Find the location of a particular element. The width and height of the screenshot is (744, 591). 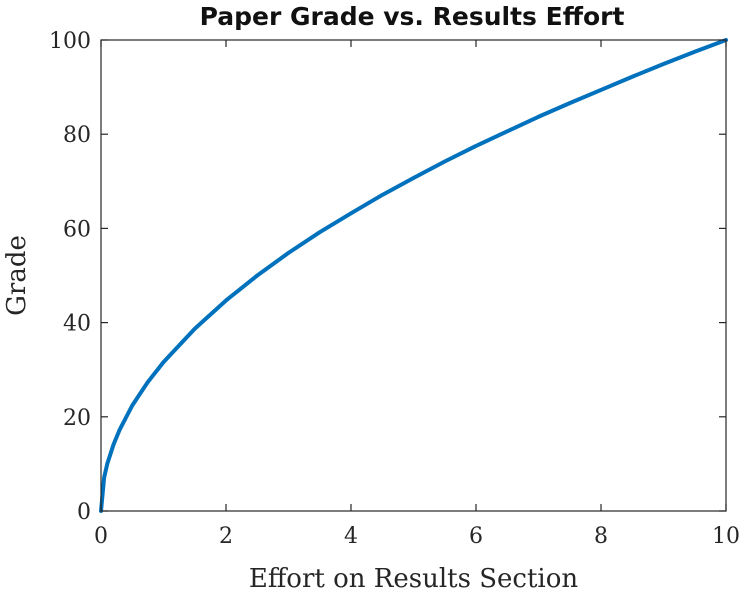

x-tick-label: 6 is located at coordinates (476, 536).